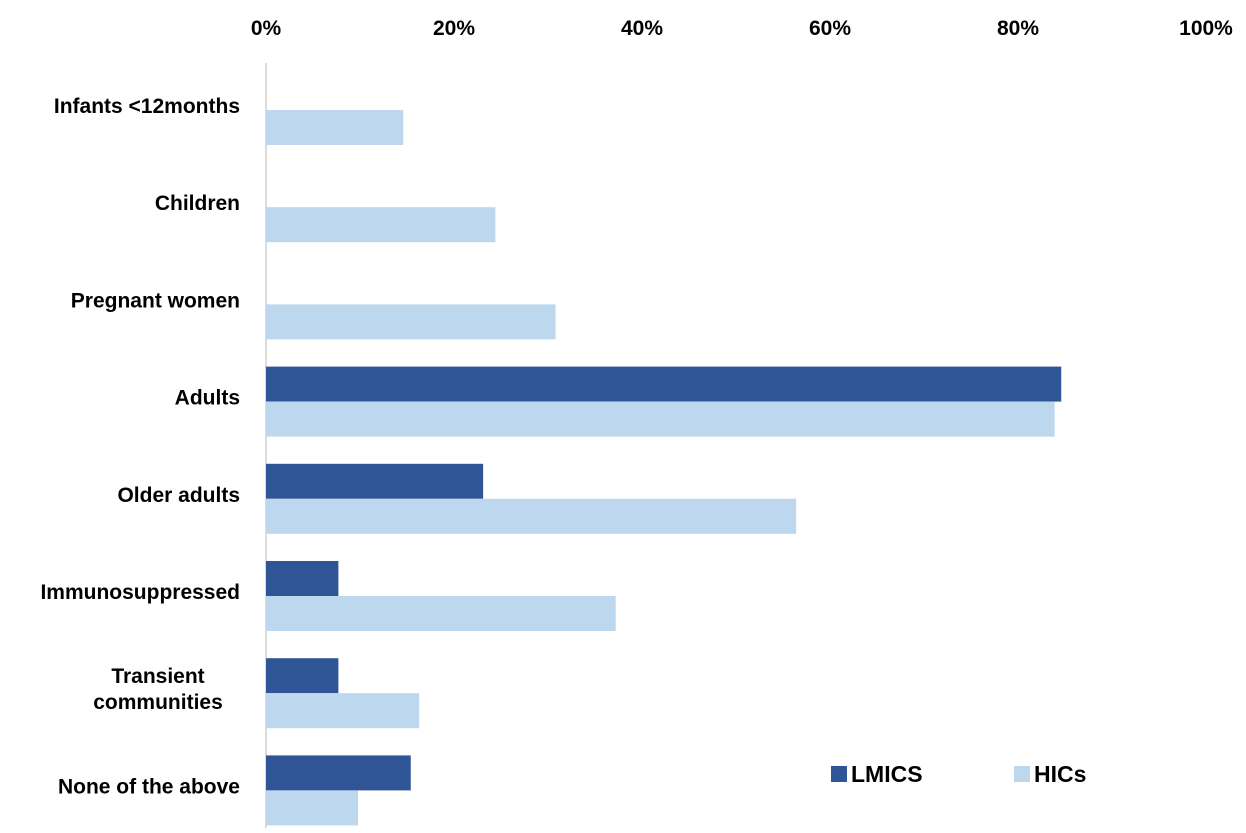 The width and height of the screenshot is (1246, 833). I want to click on x-tick-label: 80%, so click(1018, 28).